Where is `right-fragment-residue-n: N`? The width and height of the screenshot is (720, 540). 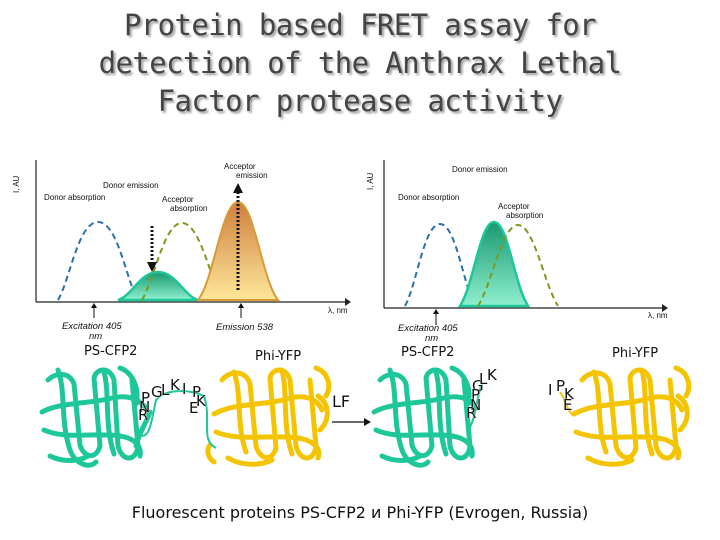 right-fragment-residue-n: N is located at coordinates (475, 405).